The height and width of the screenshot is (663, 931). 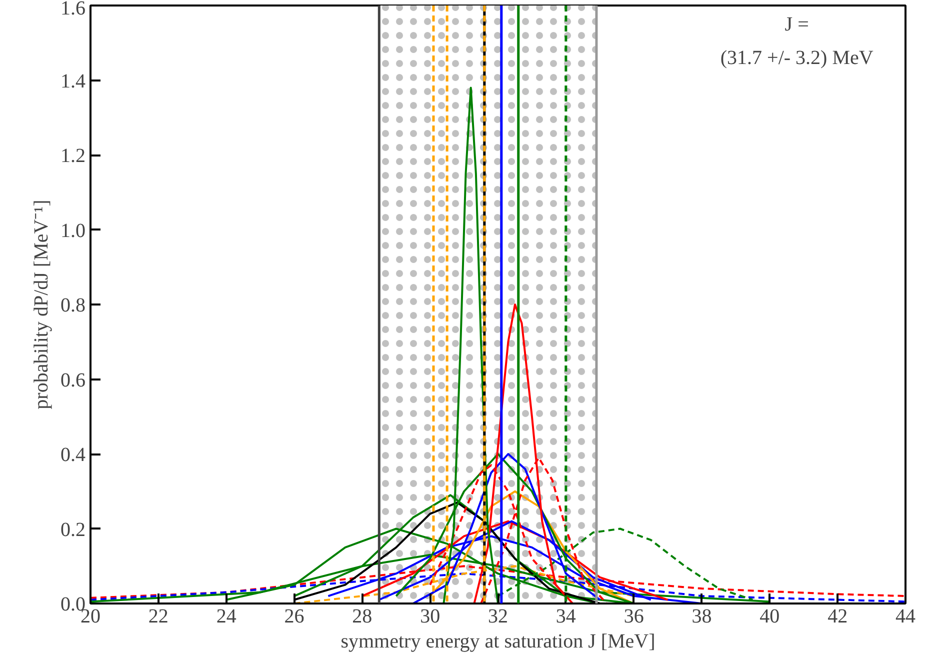 I want to click on x-tick-label: 38, so click(x=702, y=617).